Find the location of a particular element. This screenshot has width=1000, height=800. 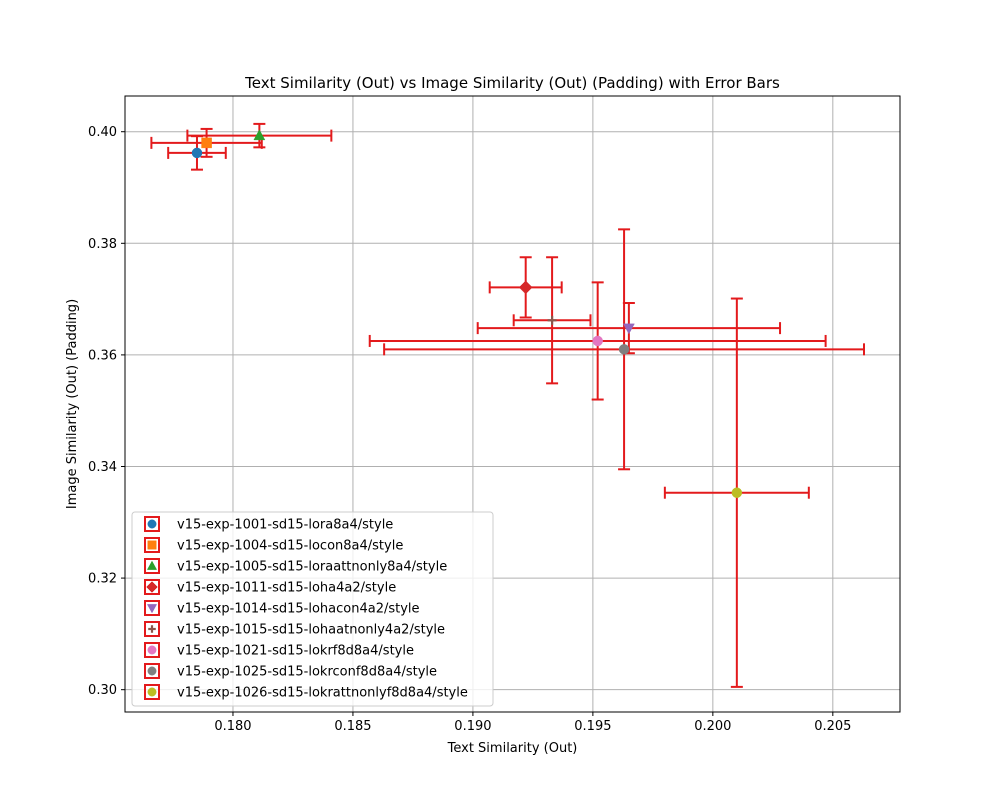

legend-label: v15-exp-1011-sd15-loha4a2/style is located at coordinates (286, 588).